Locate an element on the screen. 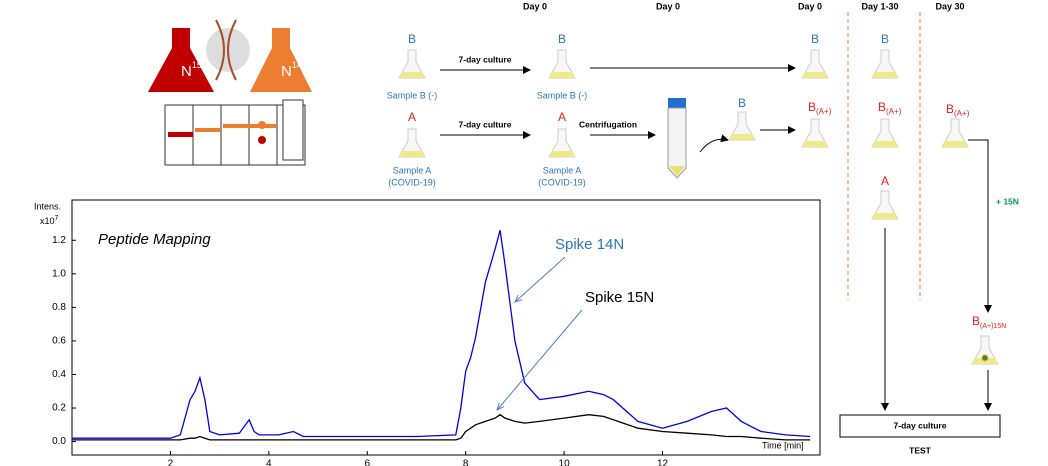 Image resolution: width=1048 pixels, height=466 pixels. series-label: Spike 14N is located at coordinates (589, 244).